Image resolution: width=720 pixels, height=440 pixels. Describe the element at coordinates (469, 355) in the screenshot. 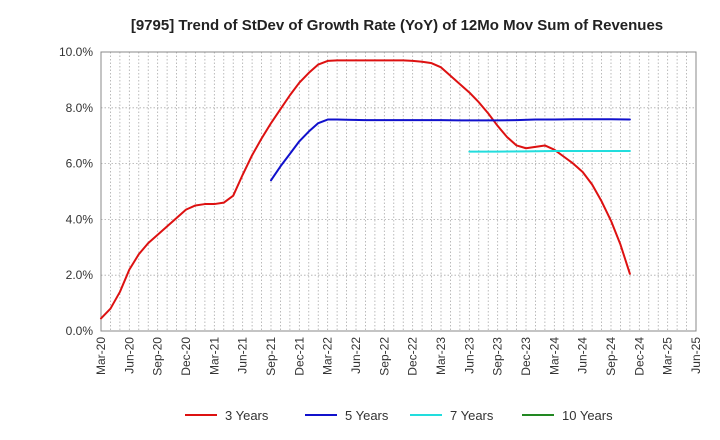

I see `x-tick-label: Jun-23` at that location.